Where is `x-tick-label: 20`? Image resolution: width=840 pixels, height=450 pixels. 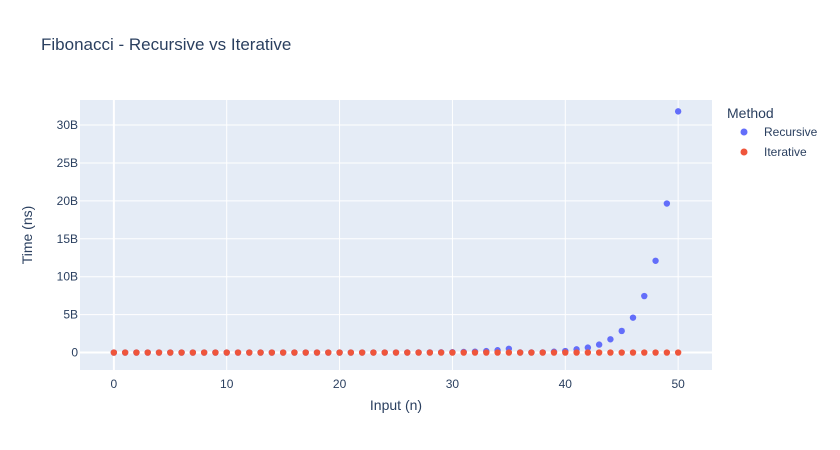
x-tick-label: 20 is located at coordinates (340, 384).